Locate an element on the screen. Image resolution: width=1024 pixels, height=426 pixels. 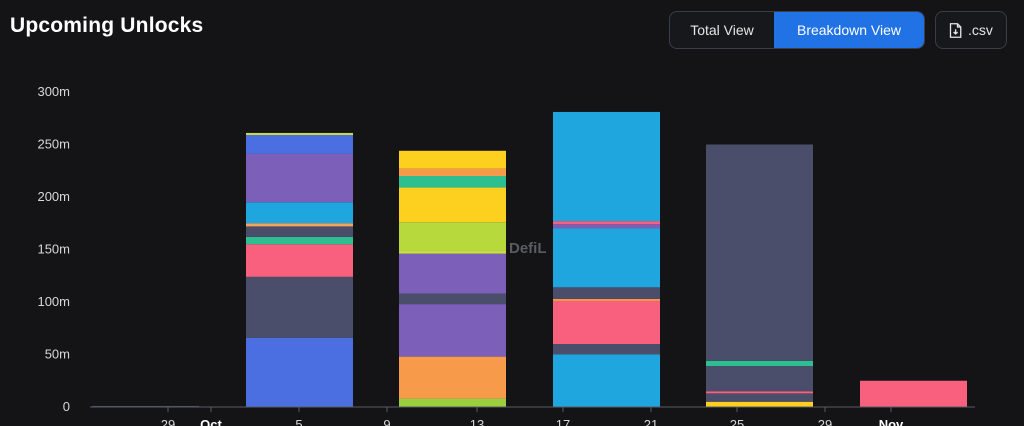
x-tick-label: 5 is located at coordinates (298, 421).